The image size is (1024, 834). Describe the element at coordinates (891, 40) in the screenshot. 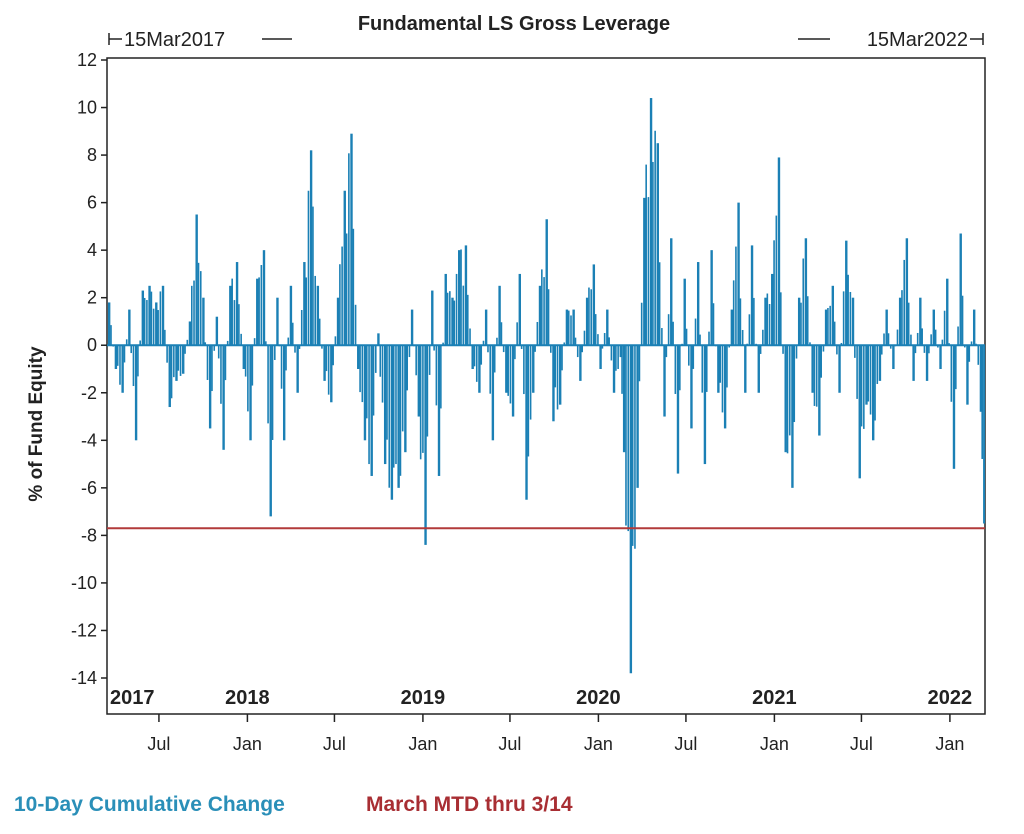

I see `range-end-marker: 15Mar2022` at that location.